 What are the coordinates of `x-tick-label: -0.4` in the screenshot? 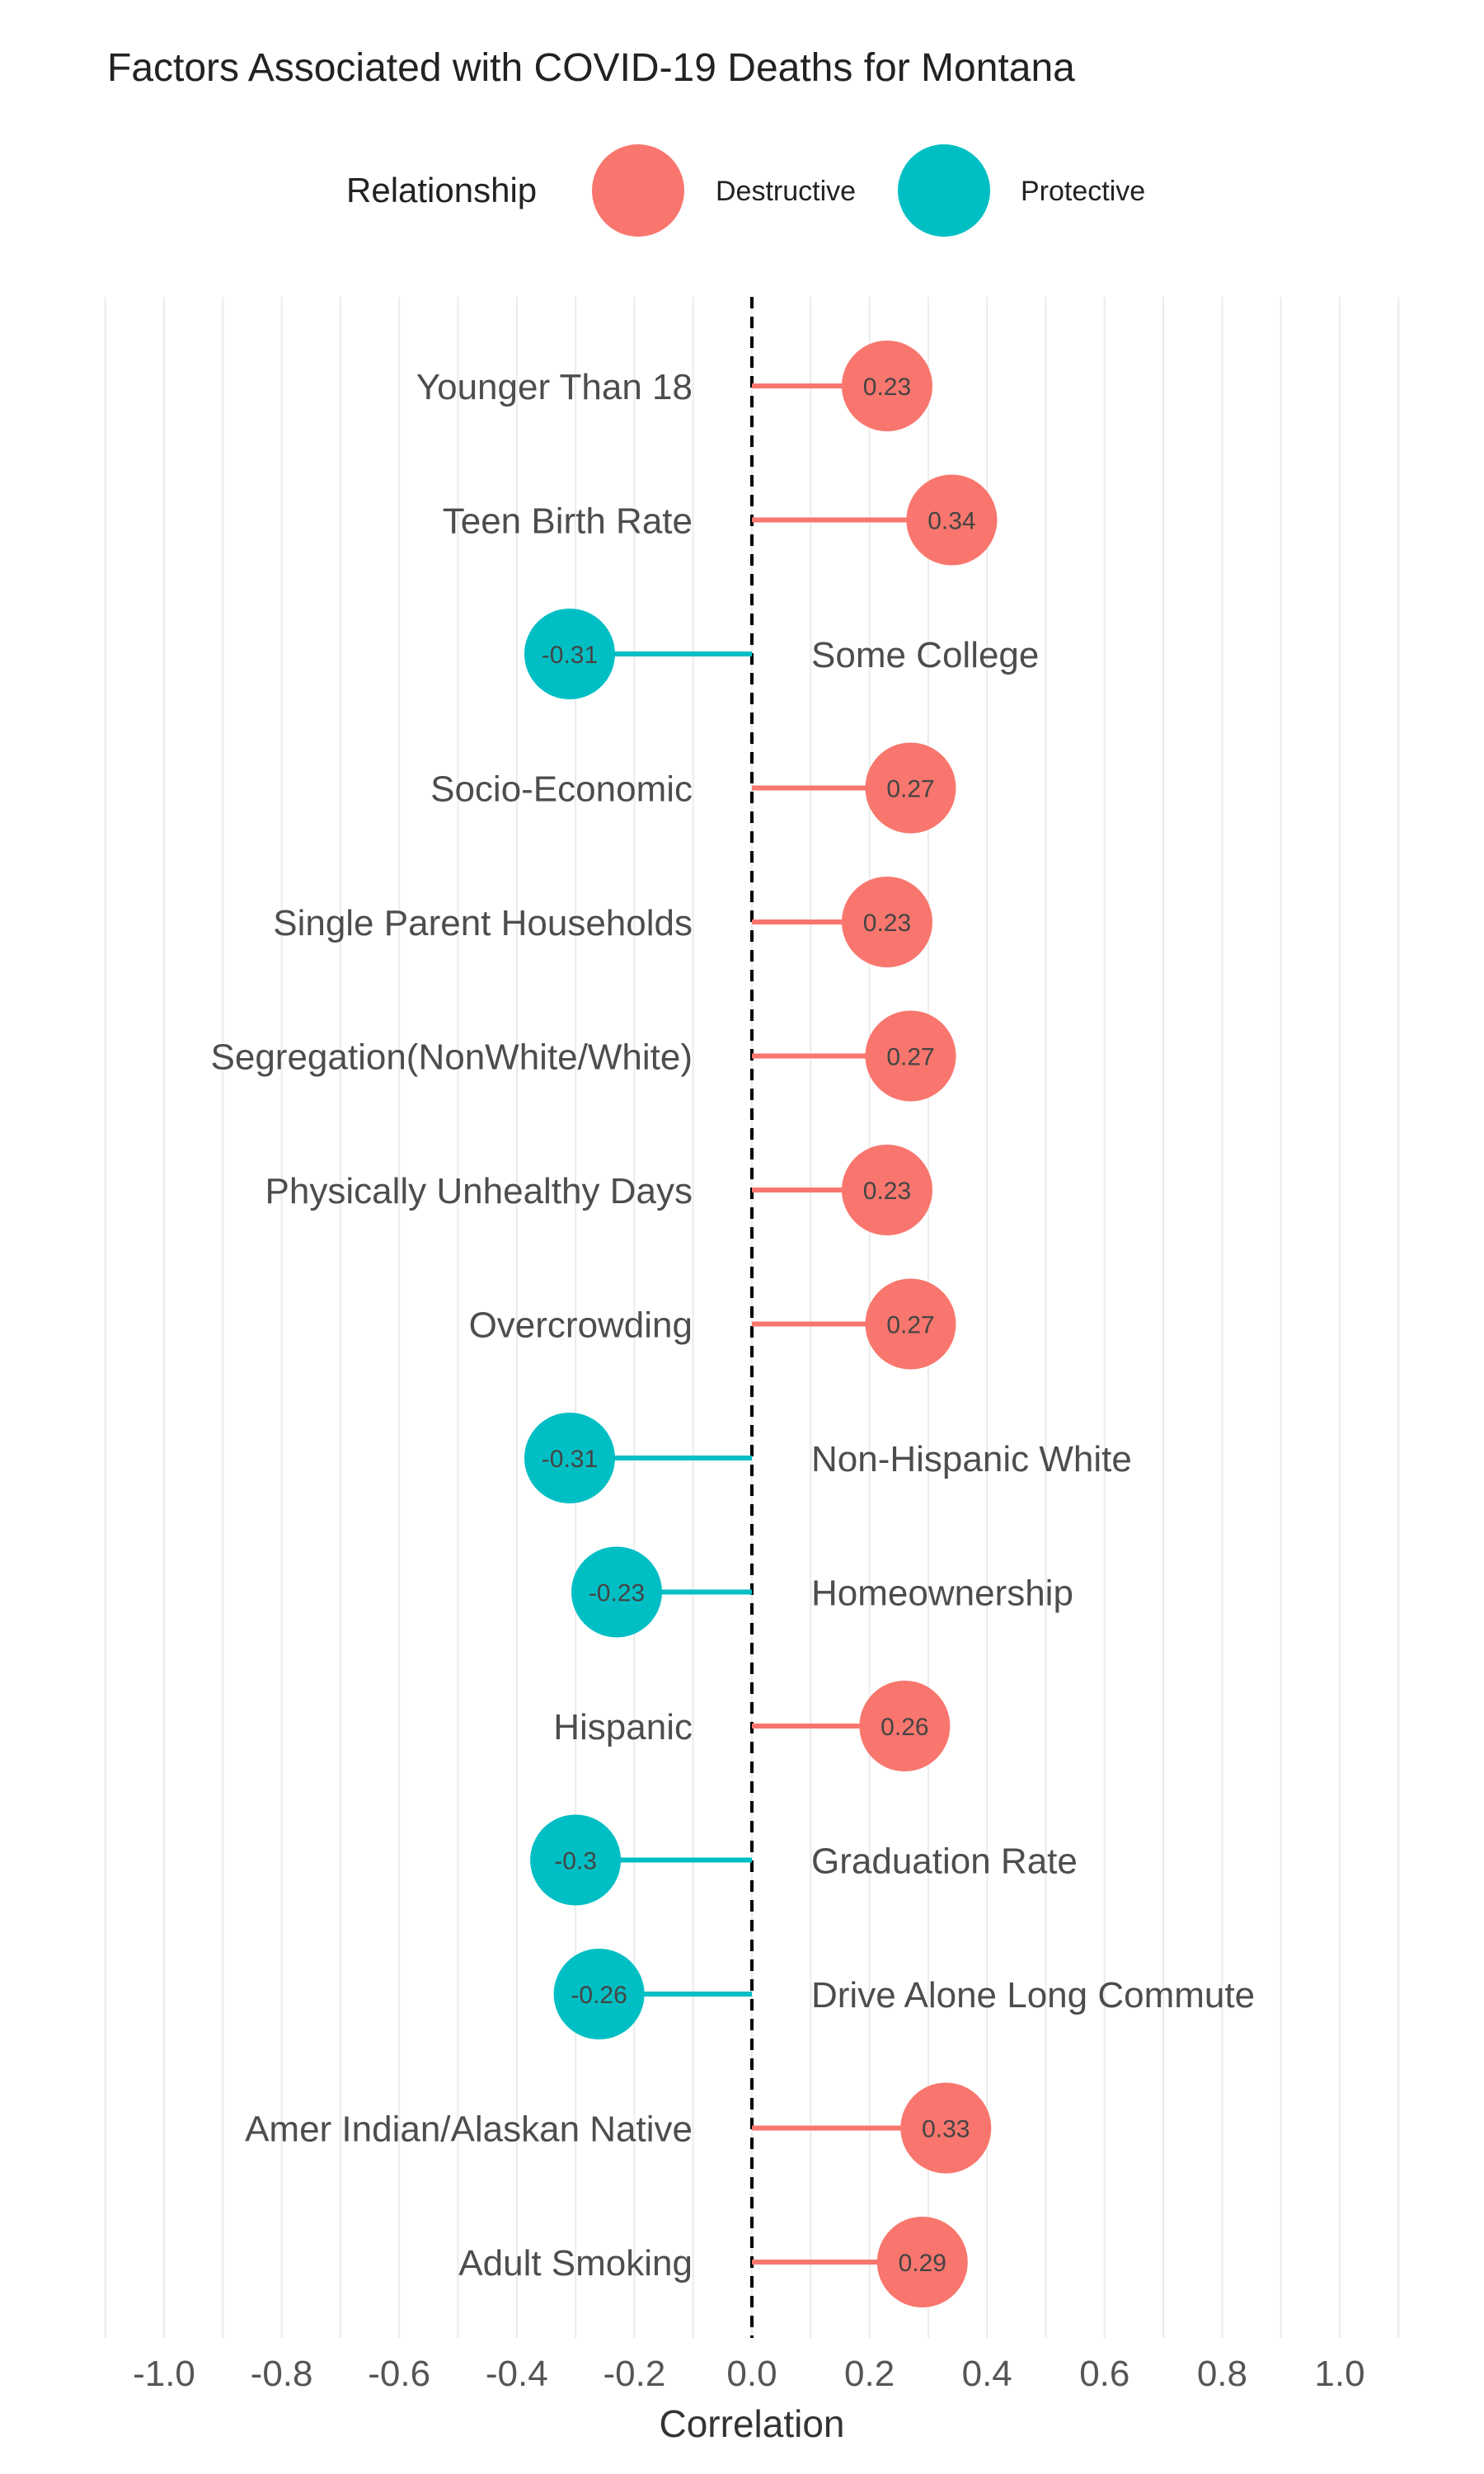 It's located at (517, 2374).